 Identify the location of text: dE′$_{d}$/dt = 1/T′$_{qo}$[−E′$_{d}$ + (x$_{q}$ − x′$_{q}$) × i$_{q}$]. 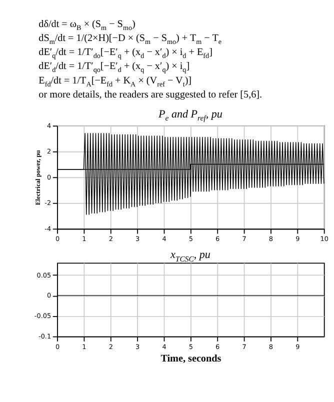
(114, 67).